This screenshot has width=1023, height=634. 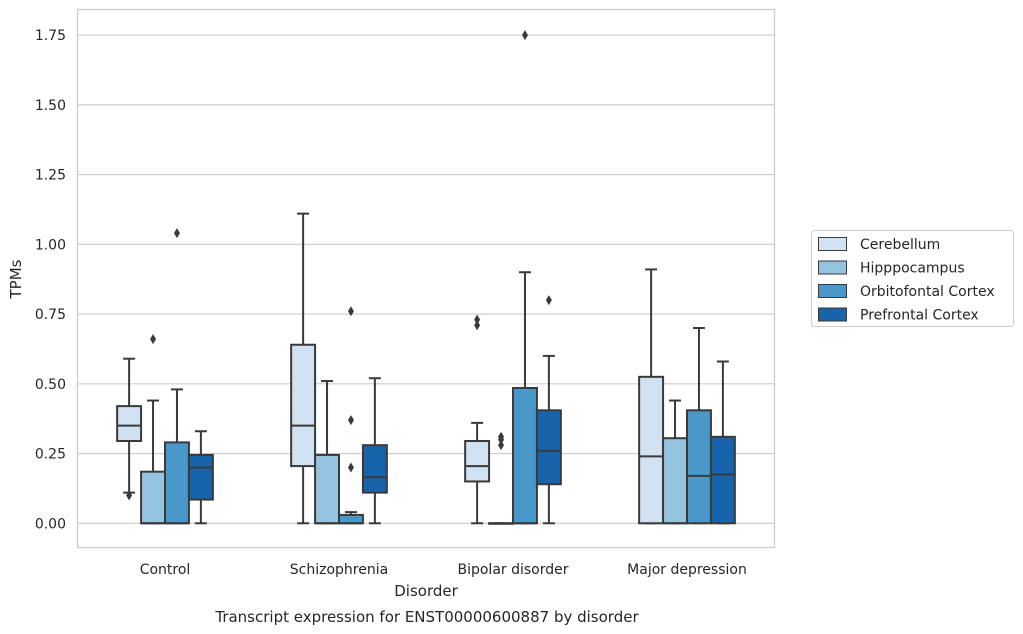 What do you see at coordinates (50, 385) in the screenshot?
I see `y-tick-label: 0.50` at bounding box center [50, 385].